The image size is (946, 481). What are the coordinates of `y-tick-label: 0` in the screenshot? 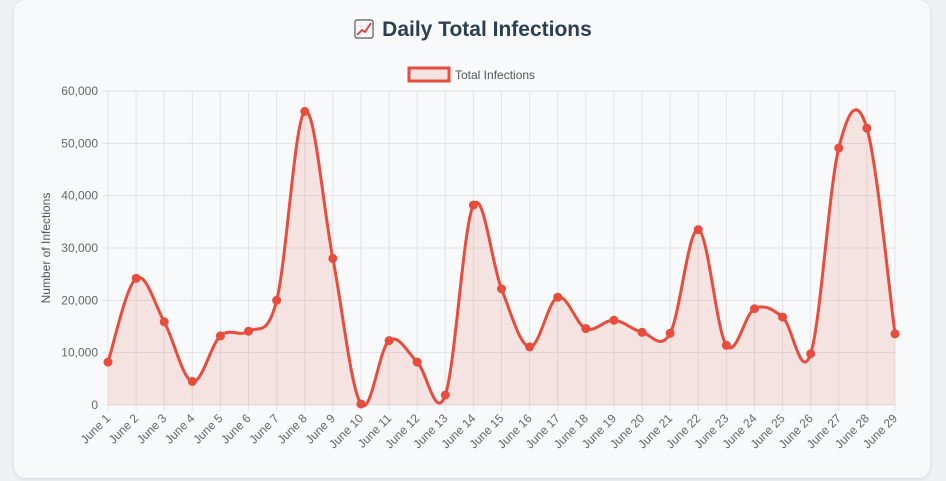 It's located at (94, 405).